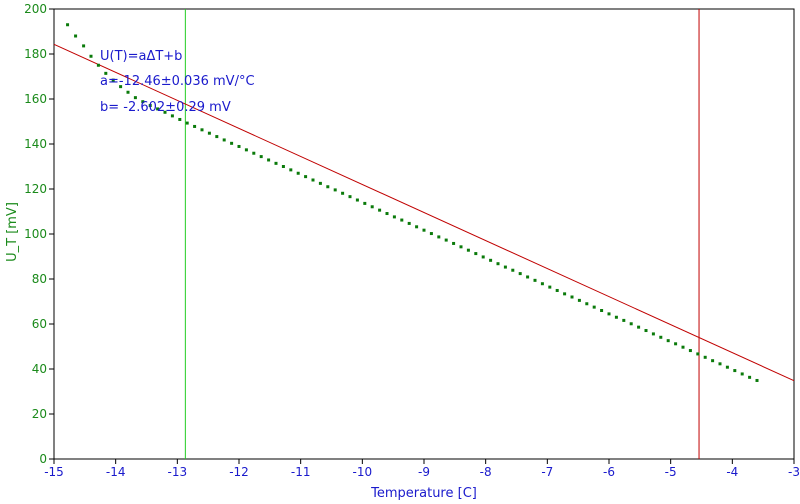 This screenshot has height=504, width=800. Describe the element at coordinates (301, 472) in the screenshot. I see `x-tick-label: -11` at that location.